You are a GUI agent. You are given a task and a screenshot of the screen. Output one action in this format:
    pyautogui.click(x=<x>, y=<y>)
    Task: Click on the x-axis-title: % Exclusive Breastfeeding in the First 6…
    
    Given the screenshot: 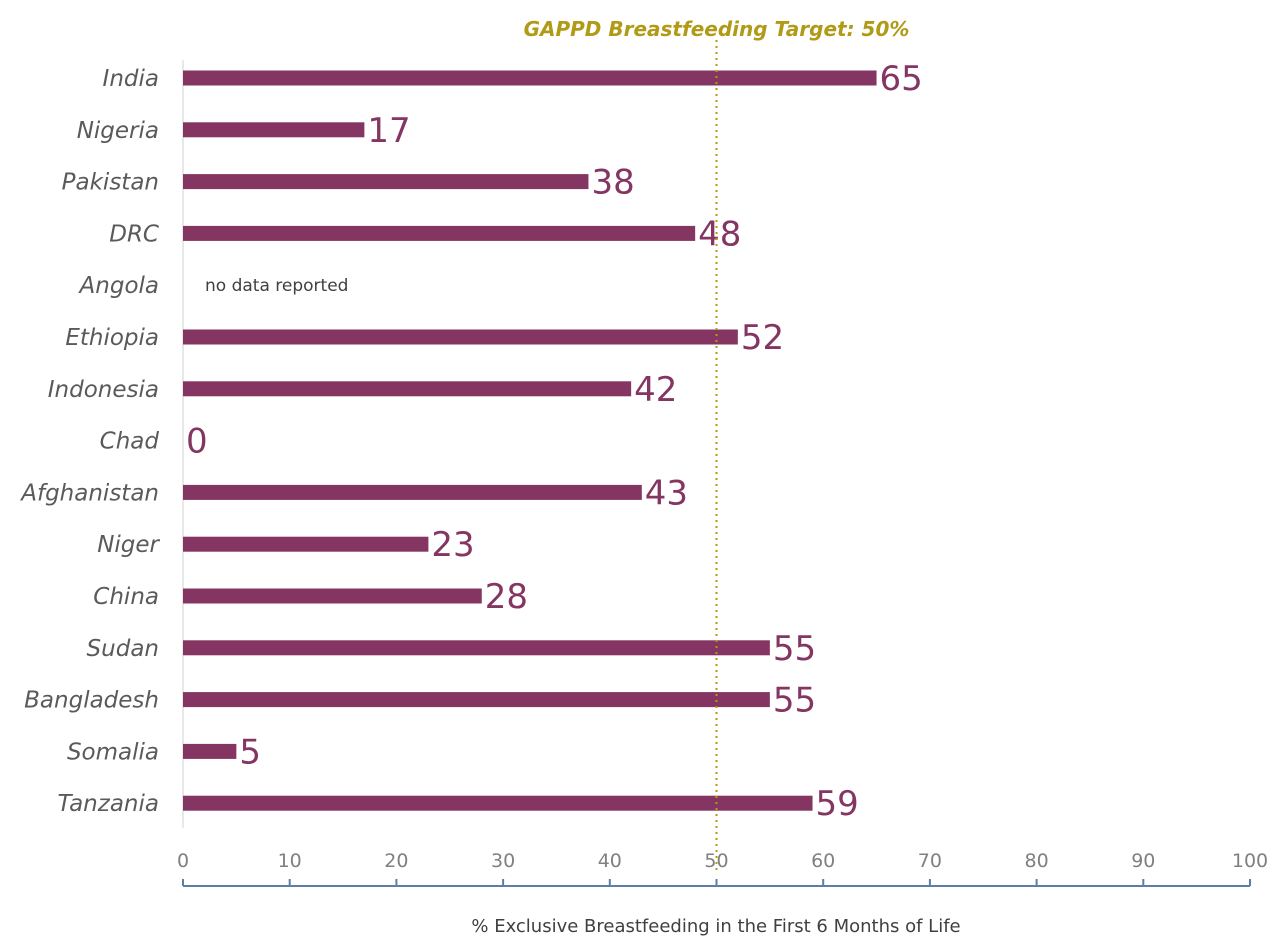 What is the action you would take?
    pyautogui.click(x=715, y=926)
    